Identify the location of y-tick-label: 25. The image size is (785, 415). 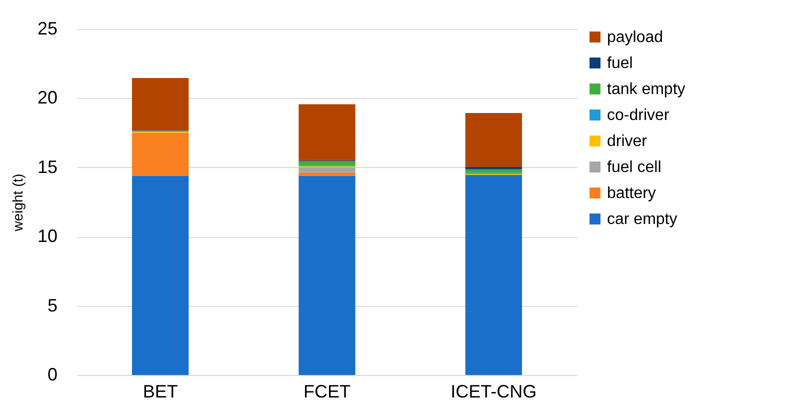
(47, 28).